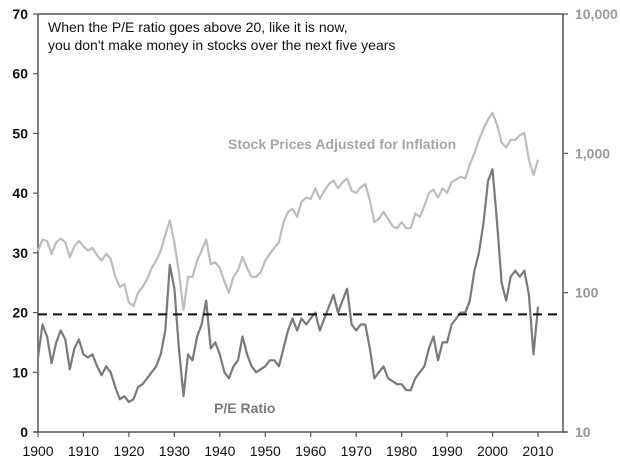 This screenshot has width=620, height=475. Describe the element at coordinates (310, 451) in the screenshot. I see `x-tick-label: 1960` at that location.